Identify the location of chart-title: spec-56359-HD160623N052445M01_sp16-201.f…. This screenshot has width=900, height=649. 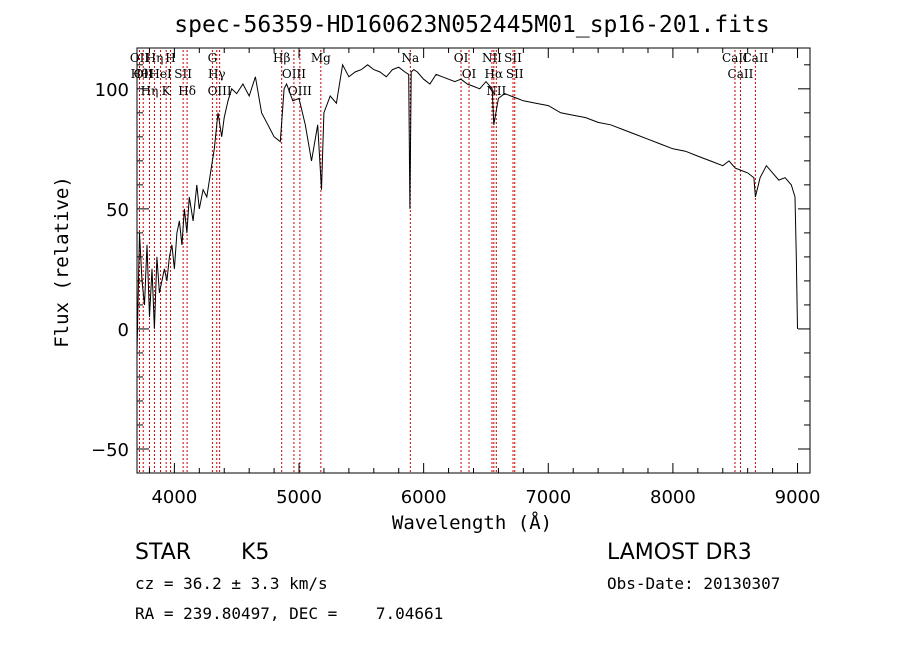
(471, 25).